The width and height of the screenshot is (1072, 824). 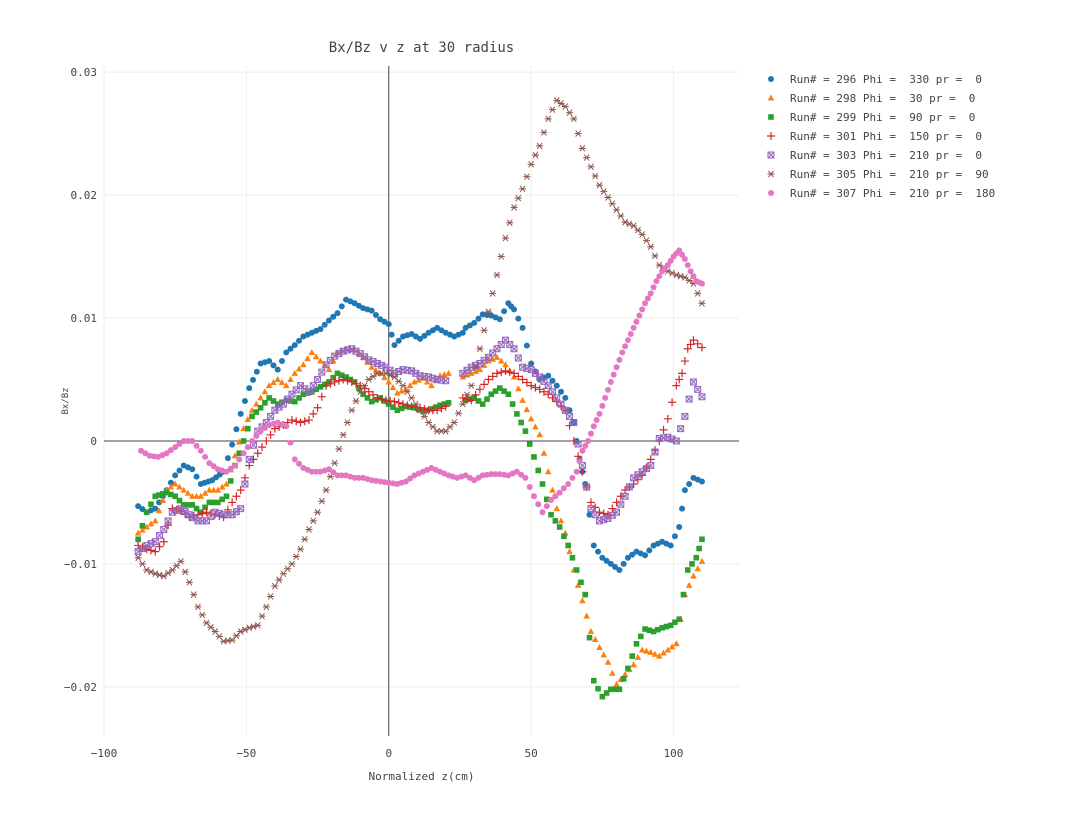 What do you see at coordinates (881, 193) in the screenshot?
I see `legend-item: Run# = 307 Phi = 210 pr = 180` at bounding box center [881, 193].